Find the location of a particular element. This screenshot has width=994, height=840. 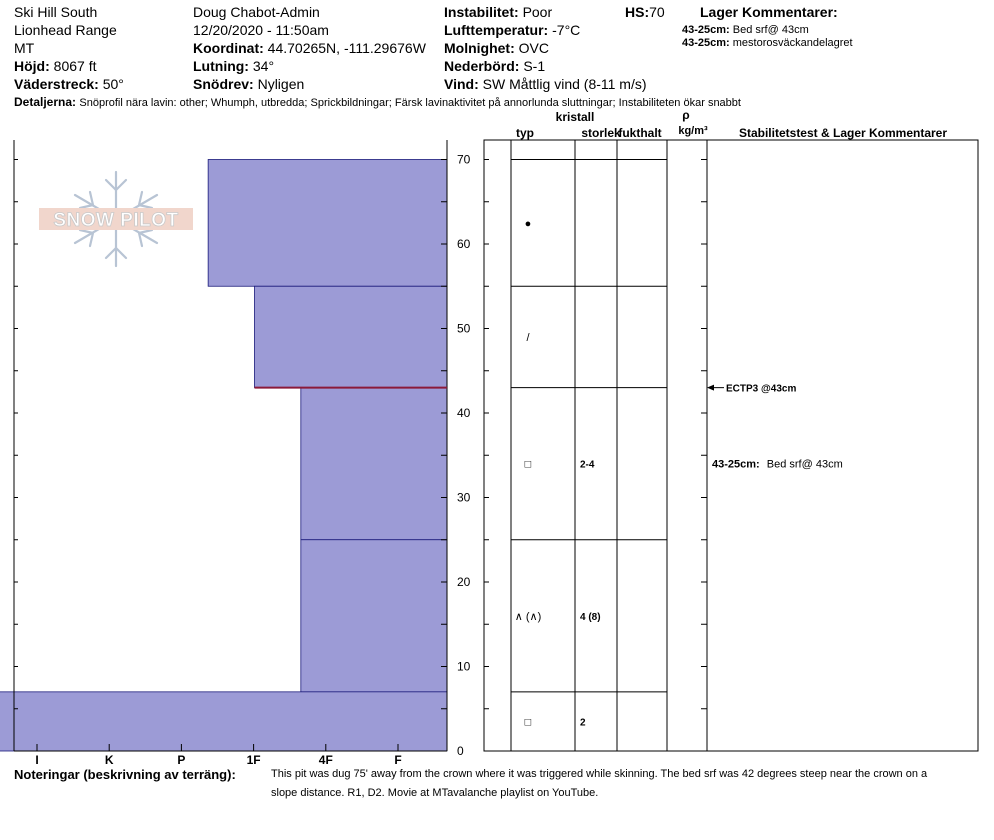

logo-text: SNOW PILOT is located at coordinates (115, 220).